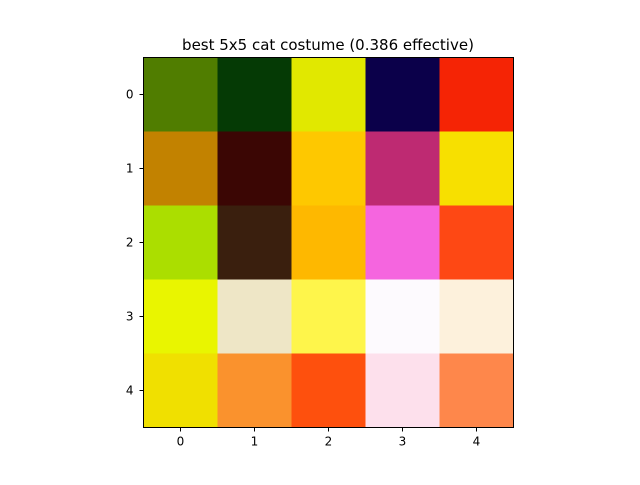  What do you see at coordinates (254, 242) in the screenshot?
I see `heatmap-cell-r2-c1` at bounding box center [254, 242].